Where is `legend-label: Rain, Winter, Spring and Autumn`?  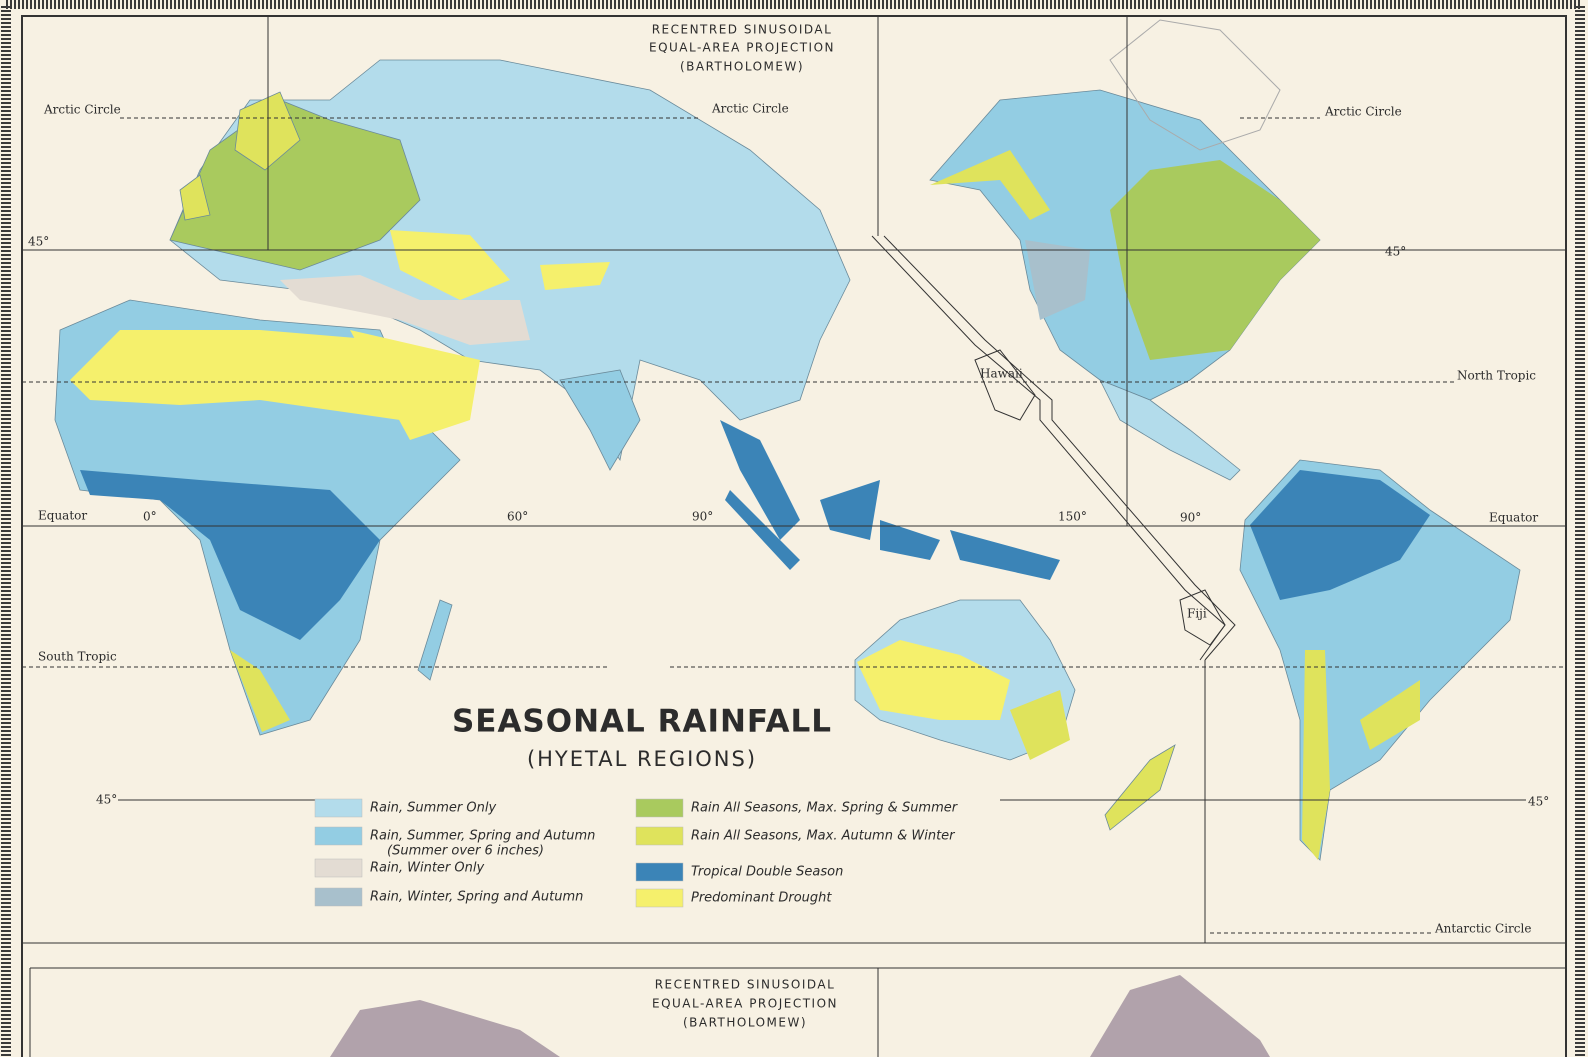
legend-label: Rain, Winter, Spring and Autumn is located at coordinates (476, 897).